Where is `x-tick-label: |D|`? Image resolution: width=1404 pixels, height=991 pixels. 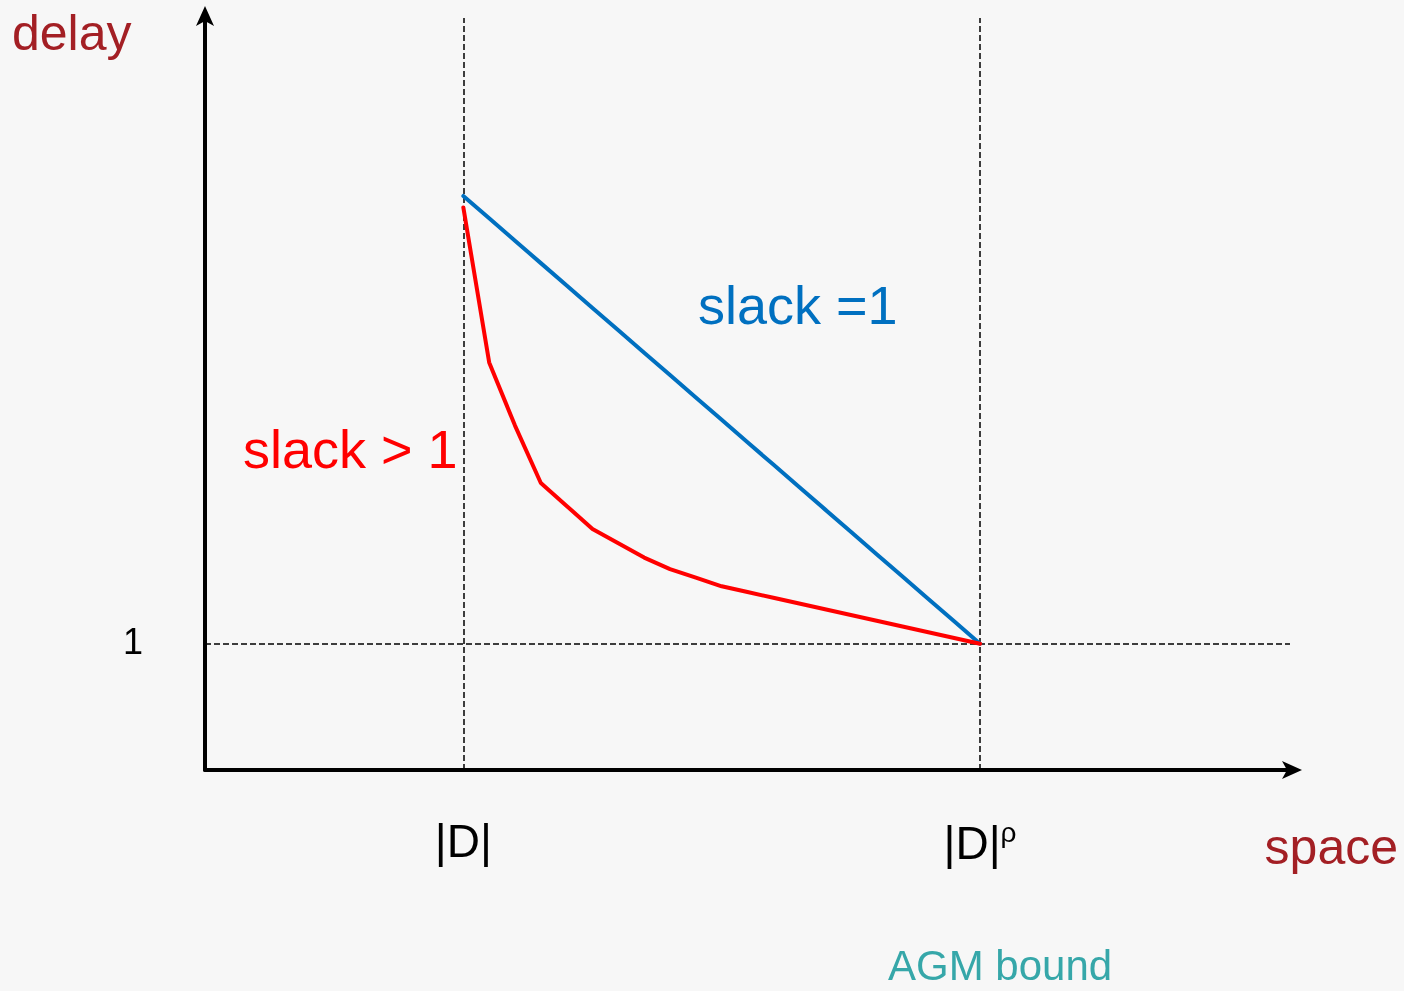 x-tick-label: |D| is located at coordinates (463, 841).